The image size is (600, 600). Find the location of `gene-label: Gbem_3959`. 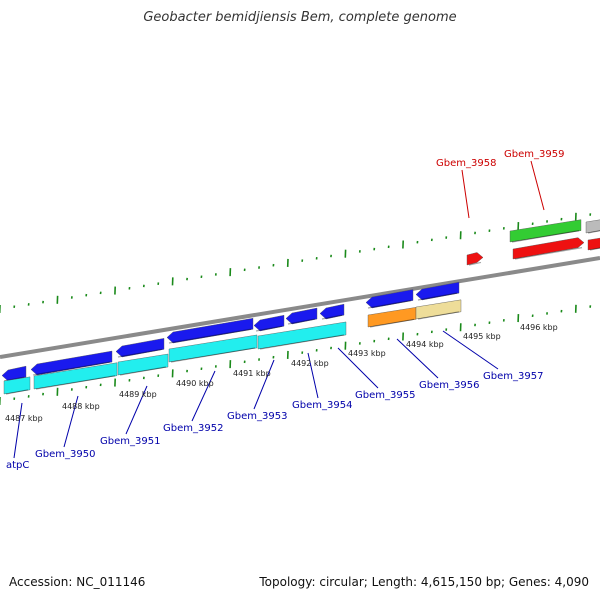

gene-label: Gbem_3959 is located at coordinates (534, 154).